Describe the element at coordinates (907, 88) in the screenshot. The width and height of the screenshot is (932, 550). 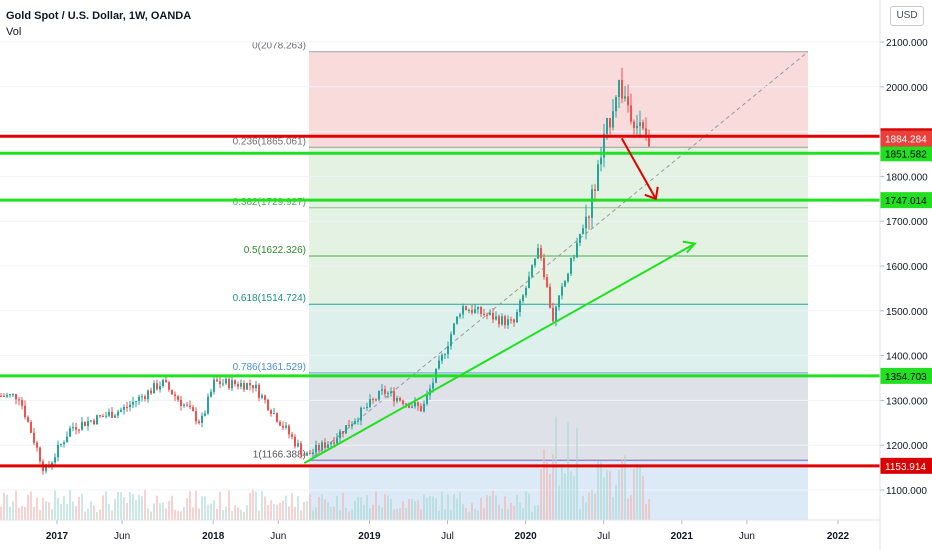
I see `y-tick-label: 2000.000` at that location.